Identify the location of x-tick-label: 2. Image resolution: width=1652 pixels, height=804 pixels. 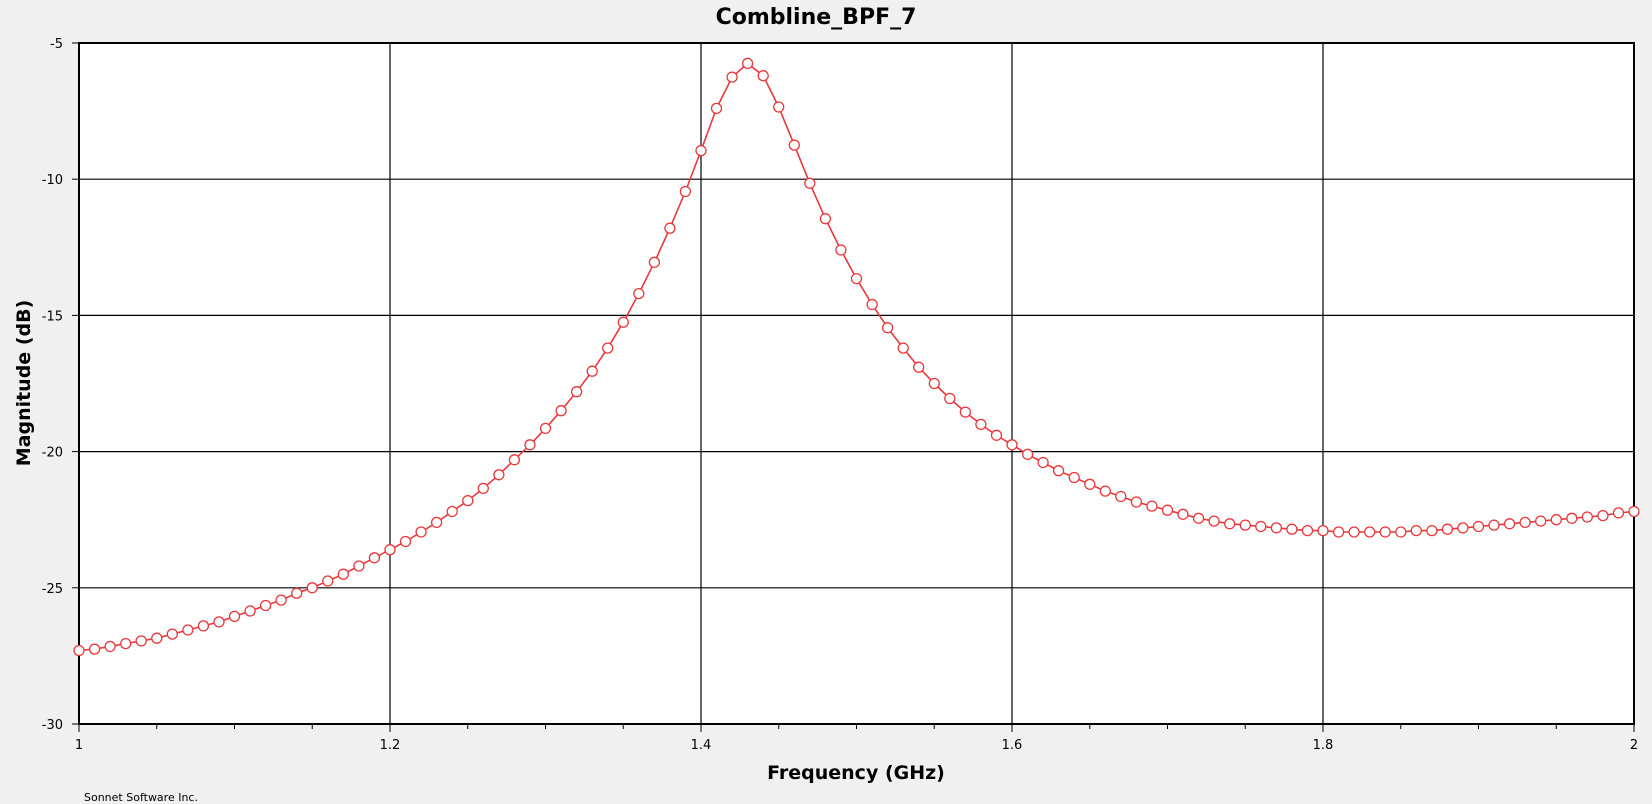
(1634, 745).